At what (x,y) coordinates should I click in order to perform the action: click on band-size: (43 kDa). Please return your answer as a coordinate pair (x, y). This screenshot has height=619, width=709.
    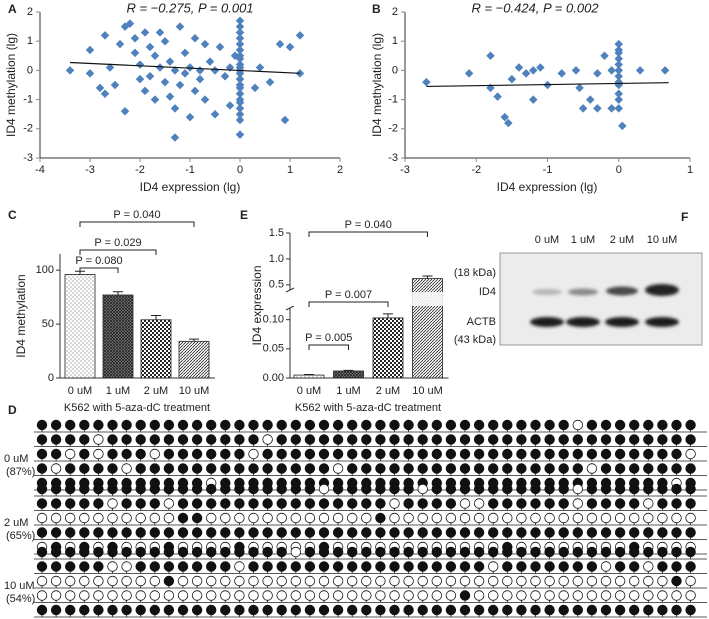
    Looking at the image, I should click on (475, 340).